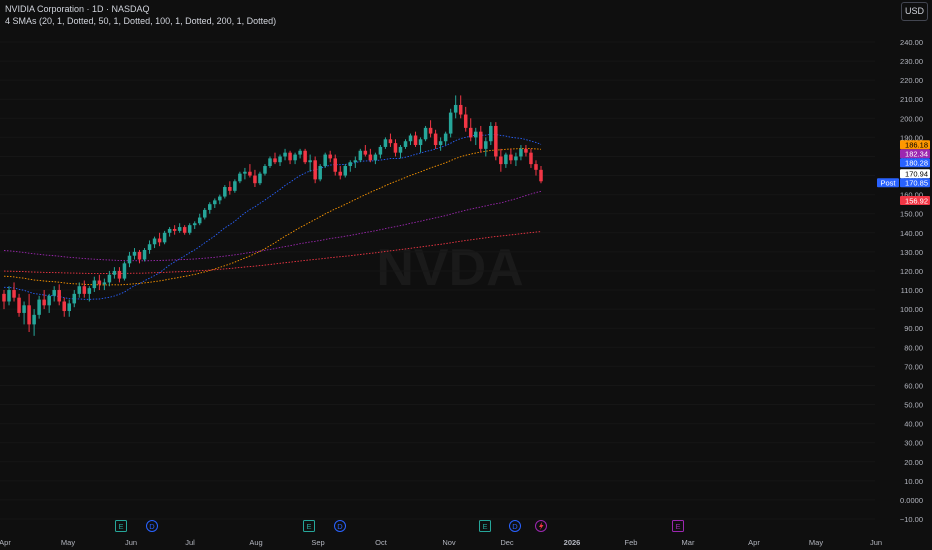 The width and height of the screenshot is (932, 550). What do you see at coordinates (317, 542) in the screenshot?
I see `x-tick-label: Sep` at bounding box center [317, 542].